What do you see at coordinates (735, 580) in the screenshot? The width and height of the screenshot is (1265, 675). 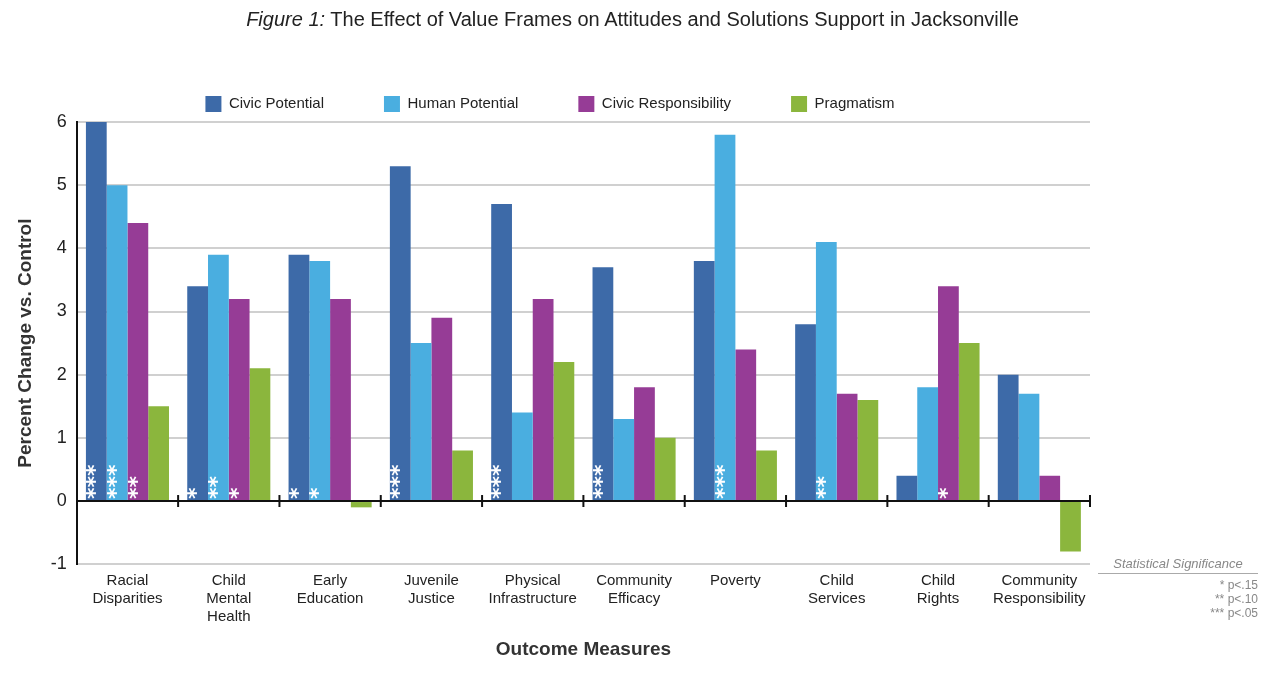 I see `x-tick-label: Poverty` at bounding box center [735, 580].